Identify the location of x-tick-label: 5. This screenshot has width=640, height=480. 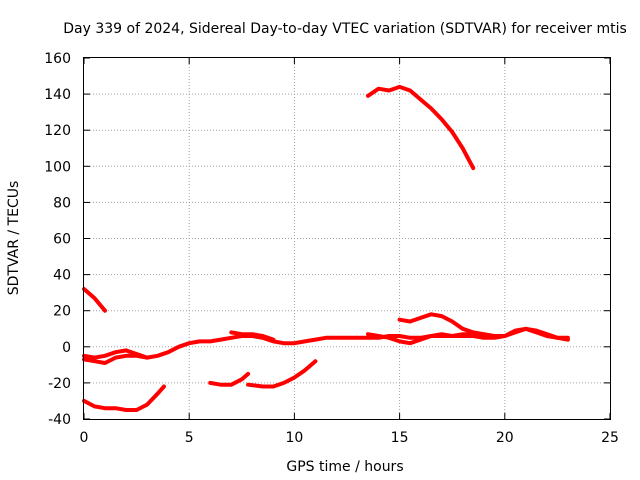
(189, 438).